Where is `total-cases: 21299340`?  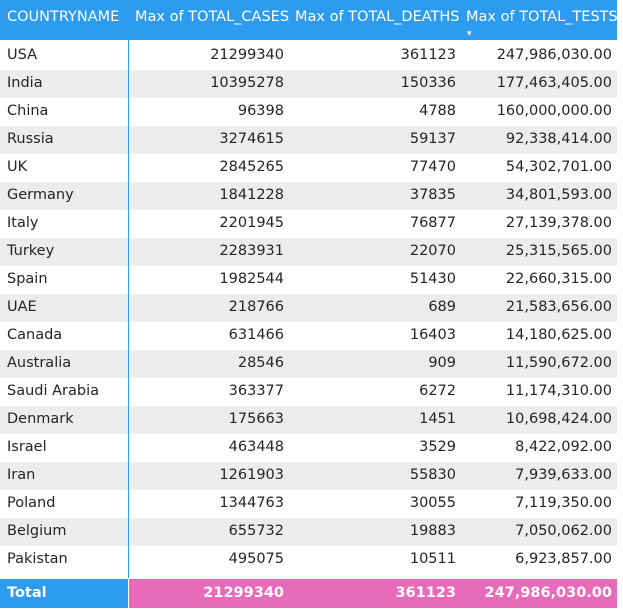 total-cases: 21299340 is located at coordinates (243, 593).